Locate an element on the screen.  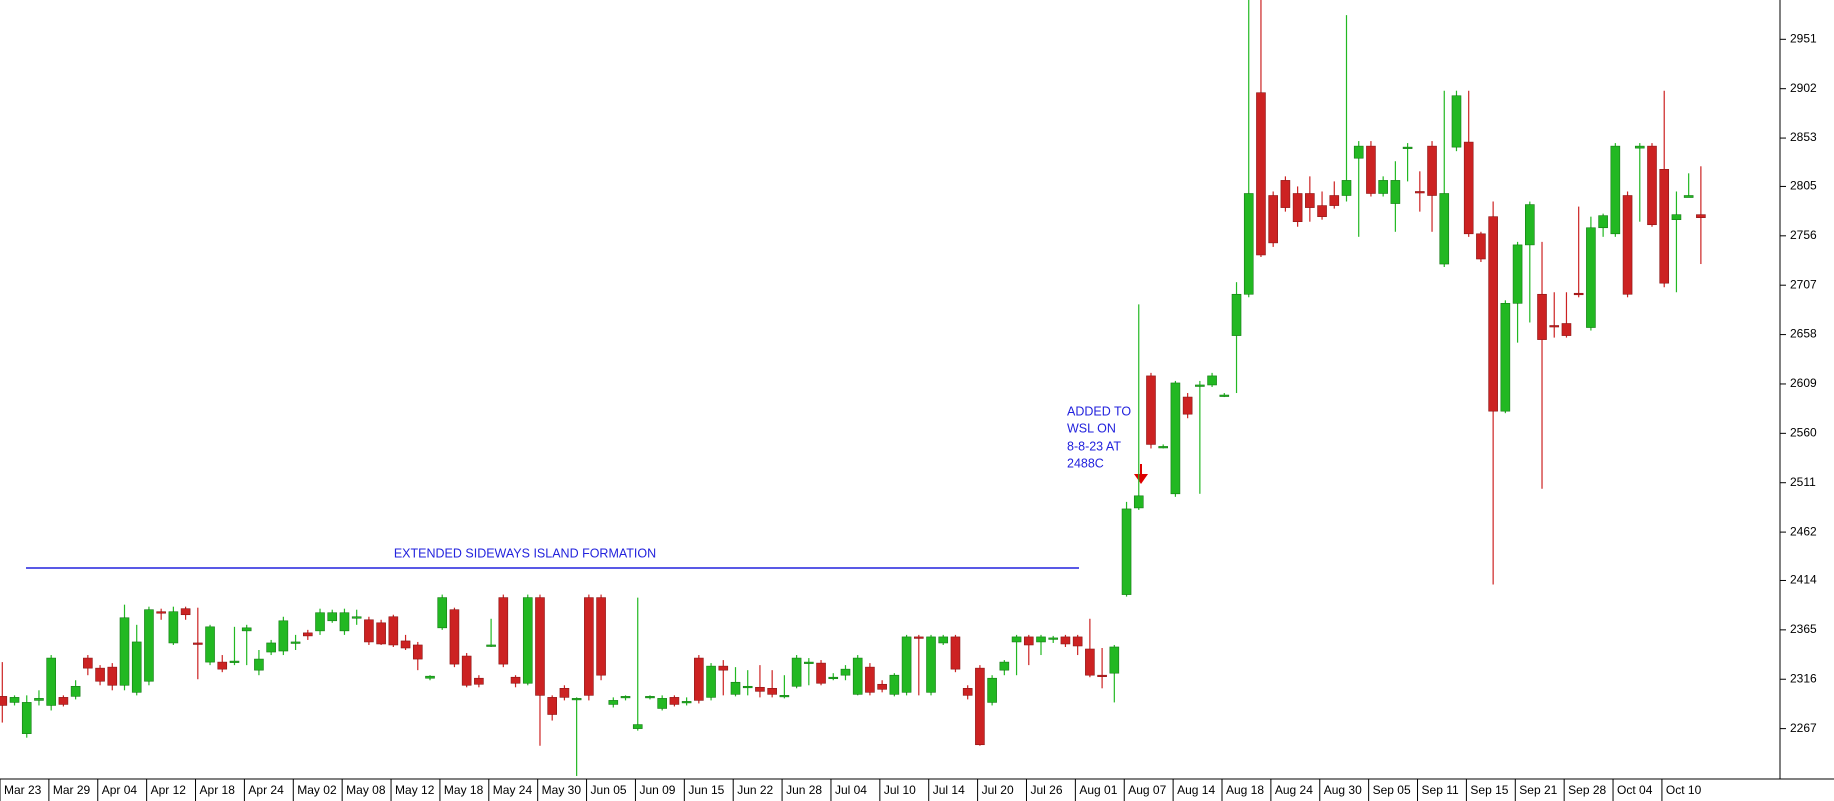
y-tick-label: 2316 is located at coordinates (1803, 678).